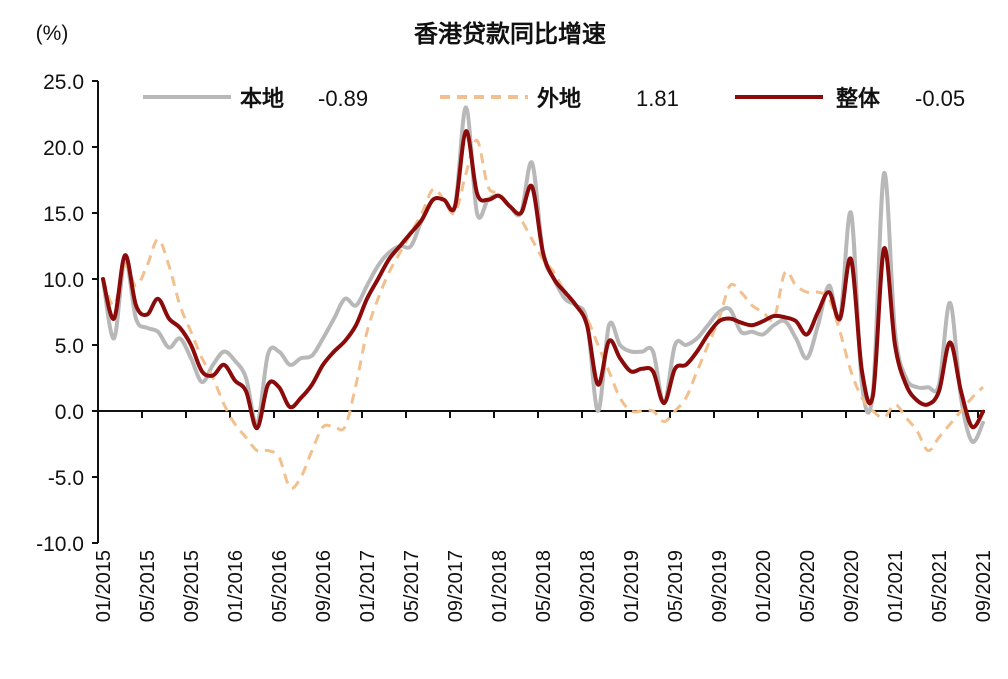 The width and height of the screenshot is (1008, 679). Describe the element at coordinates (262, 98) in the screenshot. I see `legend-label: 本地` at that location.